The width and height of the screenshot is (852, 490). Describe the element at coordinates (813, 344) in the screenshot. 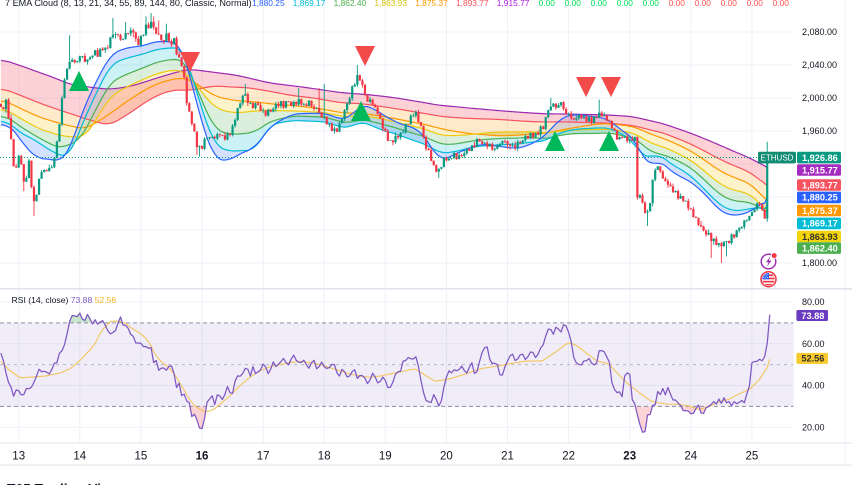

I see `svg-text: 60.00` at that location.